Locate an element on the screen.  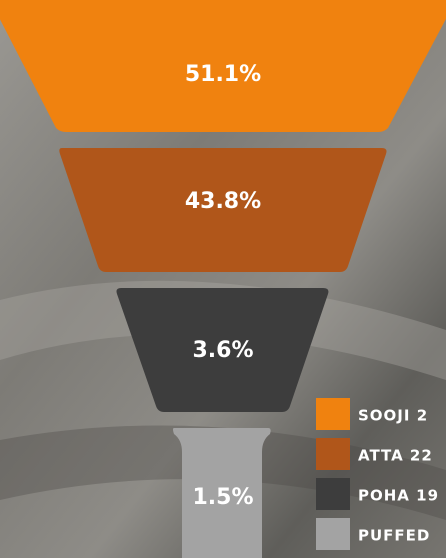
value-label: 1.5% is located at coordinates (222, 497).